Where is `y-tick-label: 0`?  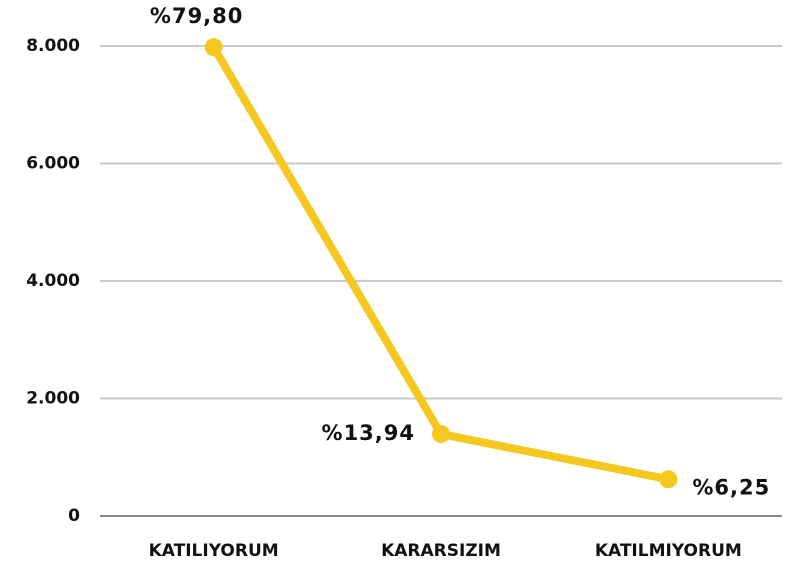 y-tick-label: 0 is located at coordinates (74, 516).